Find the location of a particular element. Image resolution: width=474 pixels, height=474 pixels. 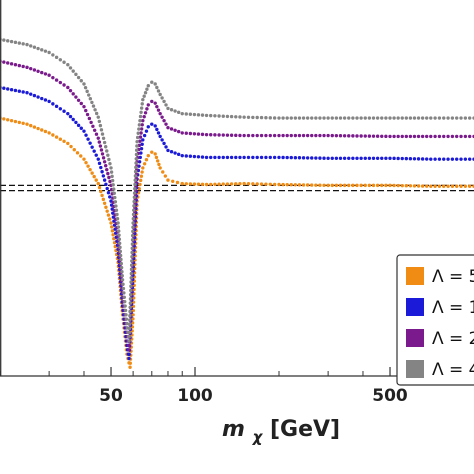

legend-swatch is located at coordinates (415, 307).